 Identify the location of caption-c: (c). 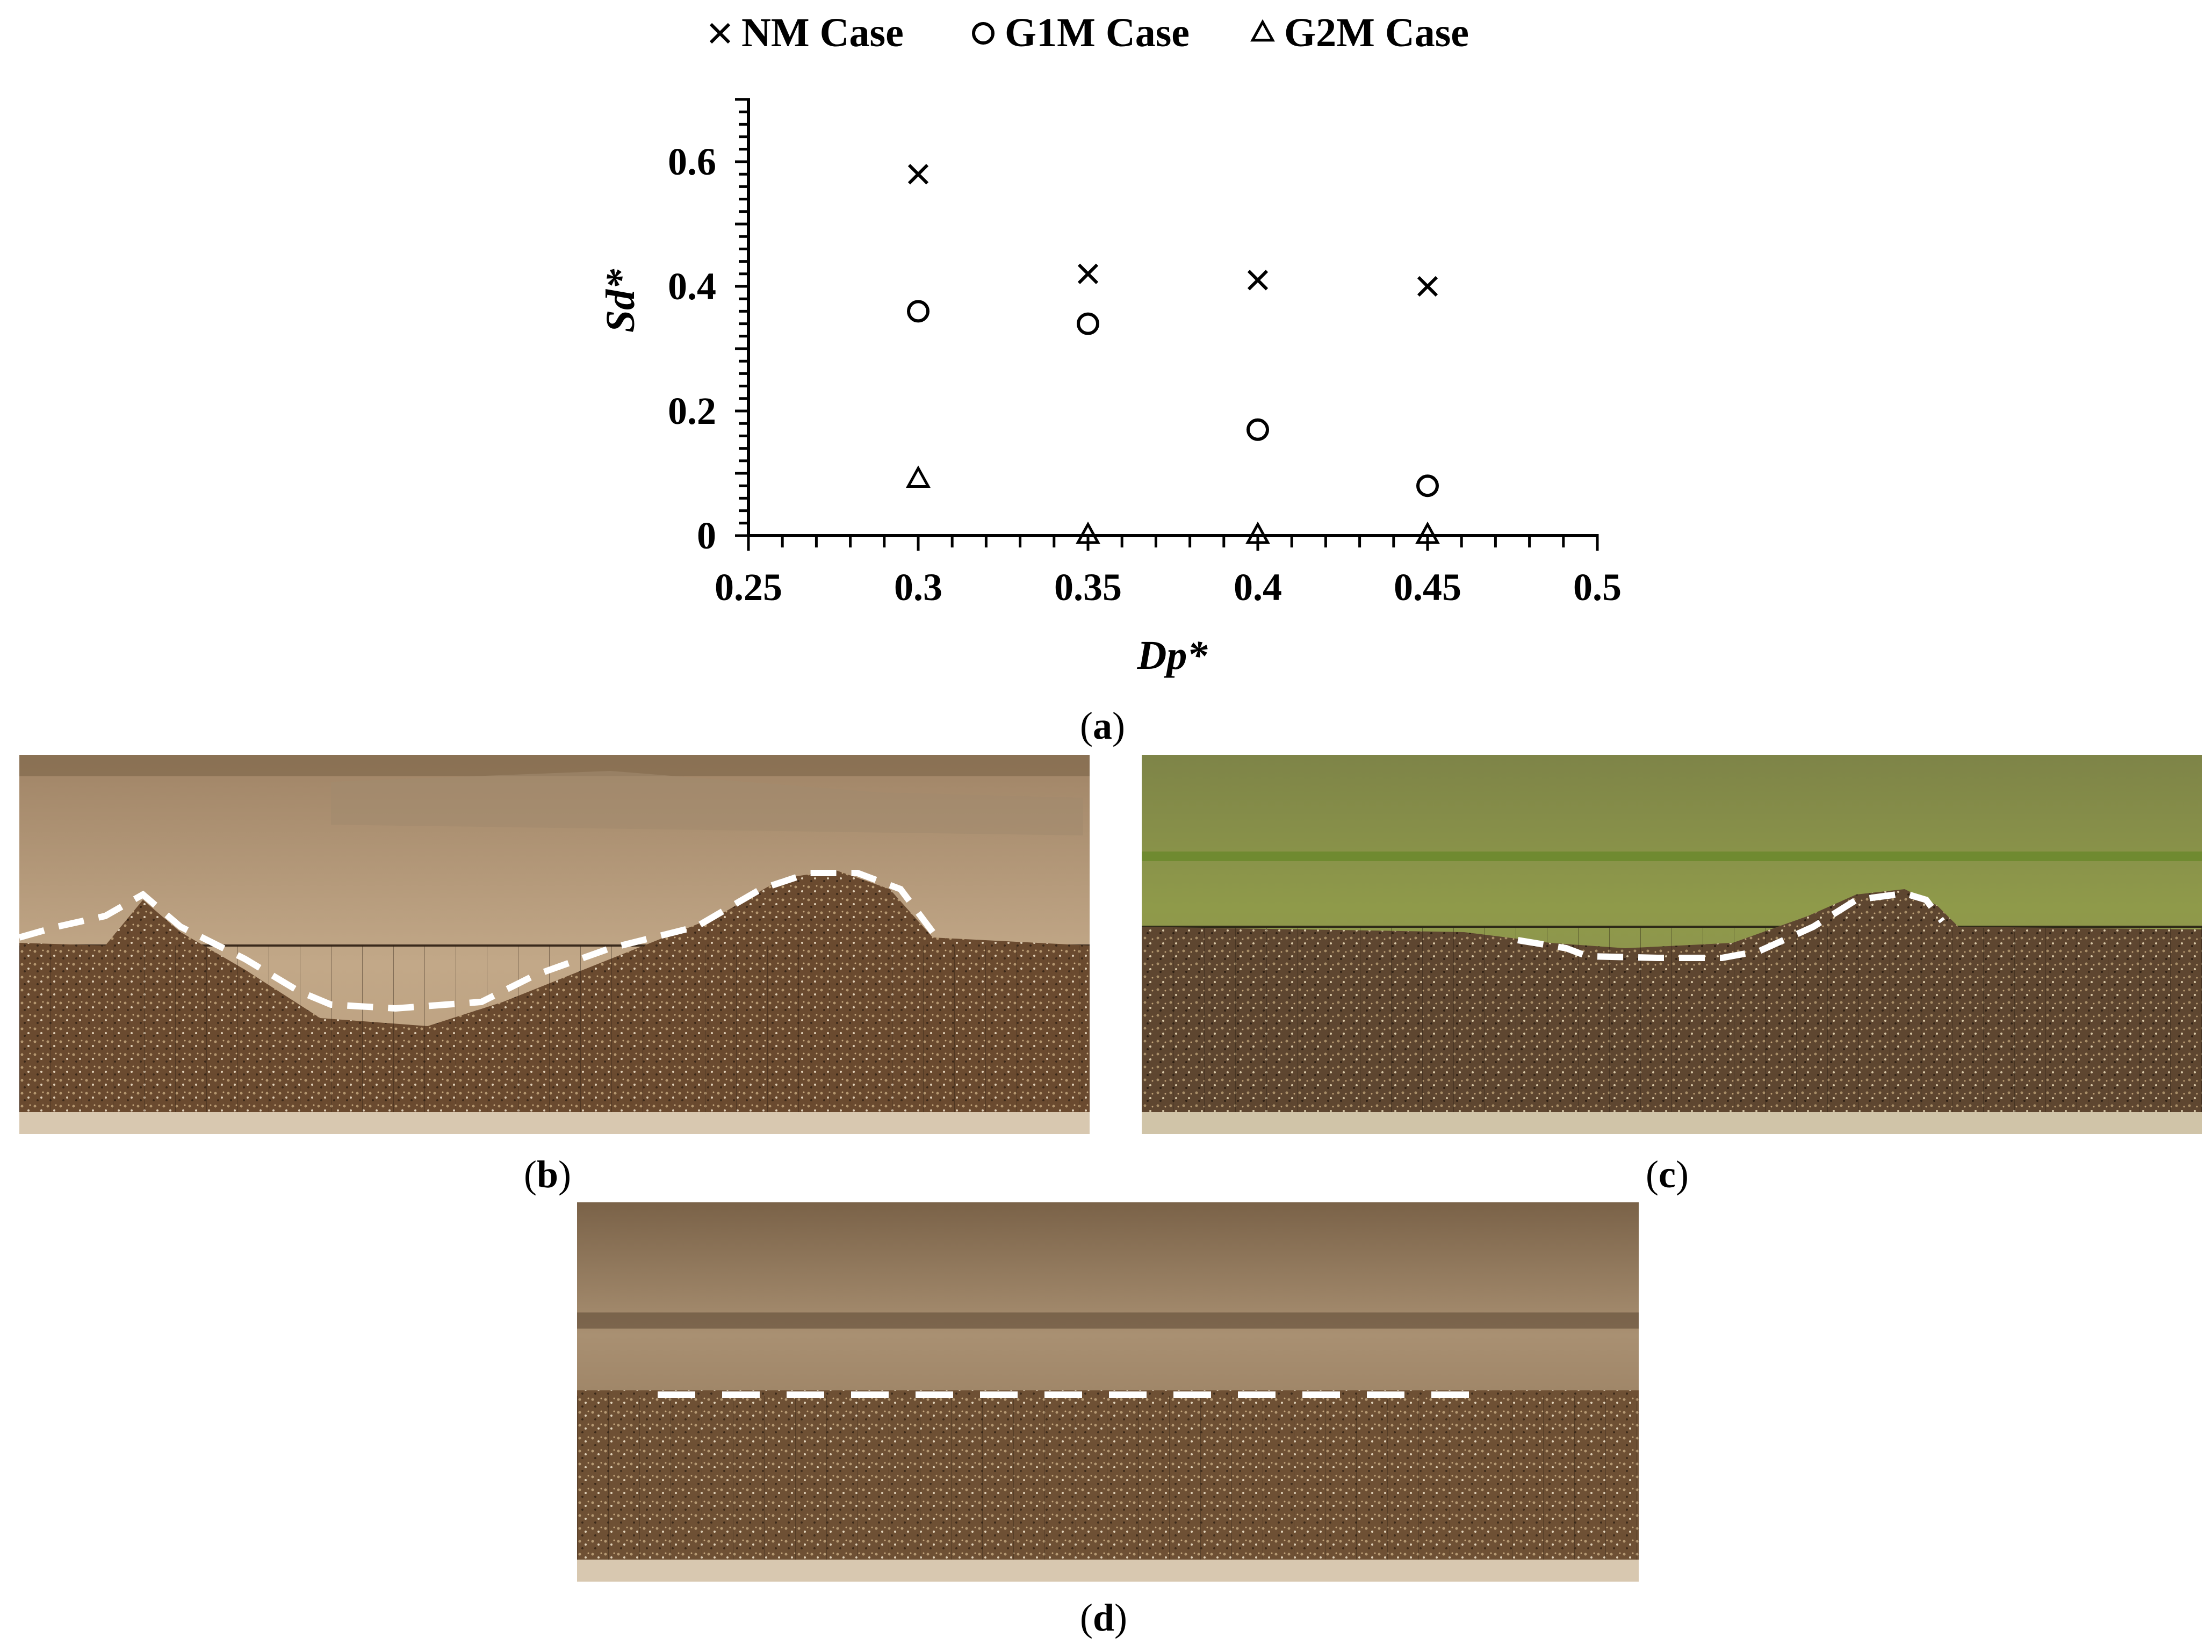
(1668, 1174).